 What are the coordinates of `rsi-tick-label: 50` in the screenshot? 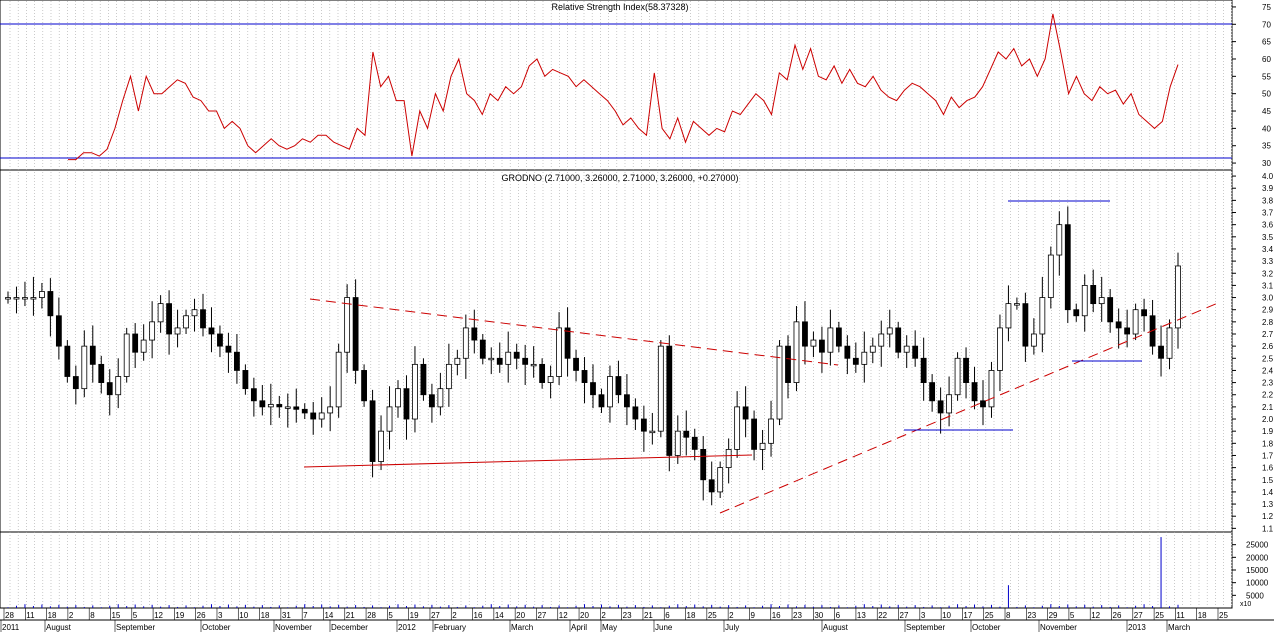 It's located at (1266, 94).